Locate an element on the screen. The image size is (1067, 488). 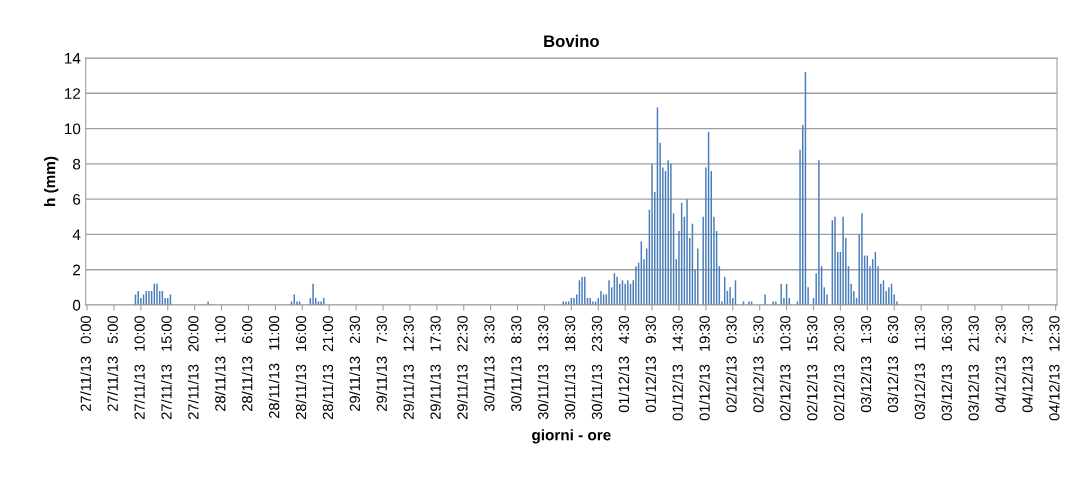
y-tick-label: 14 is located at coordinates (73, 58).